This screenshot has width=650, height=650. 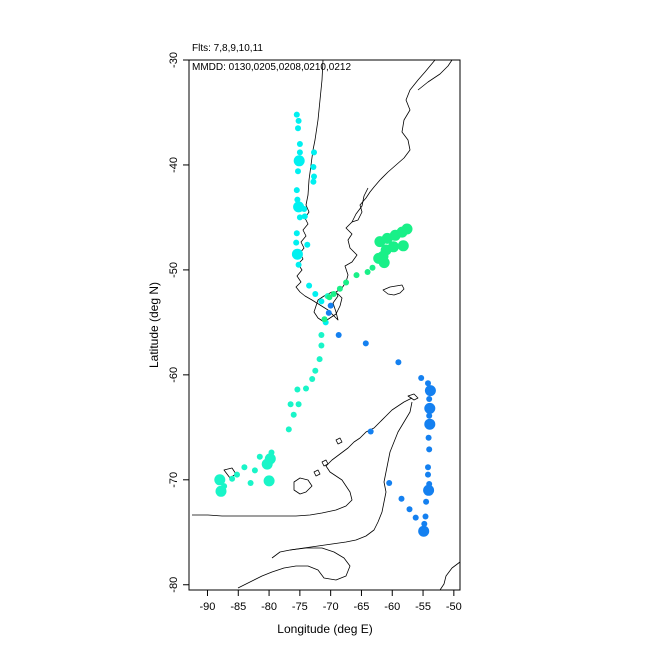 I want to click on y-tick-label: -40, so click(x=174, y=165).